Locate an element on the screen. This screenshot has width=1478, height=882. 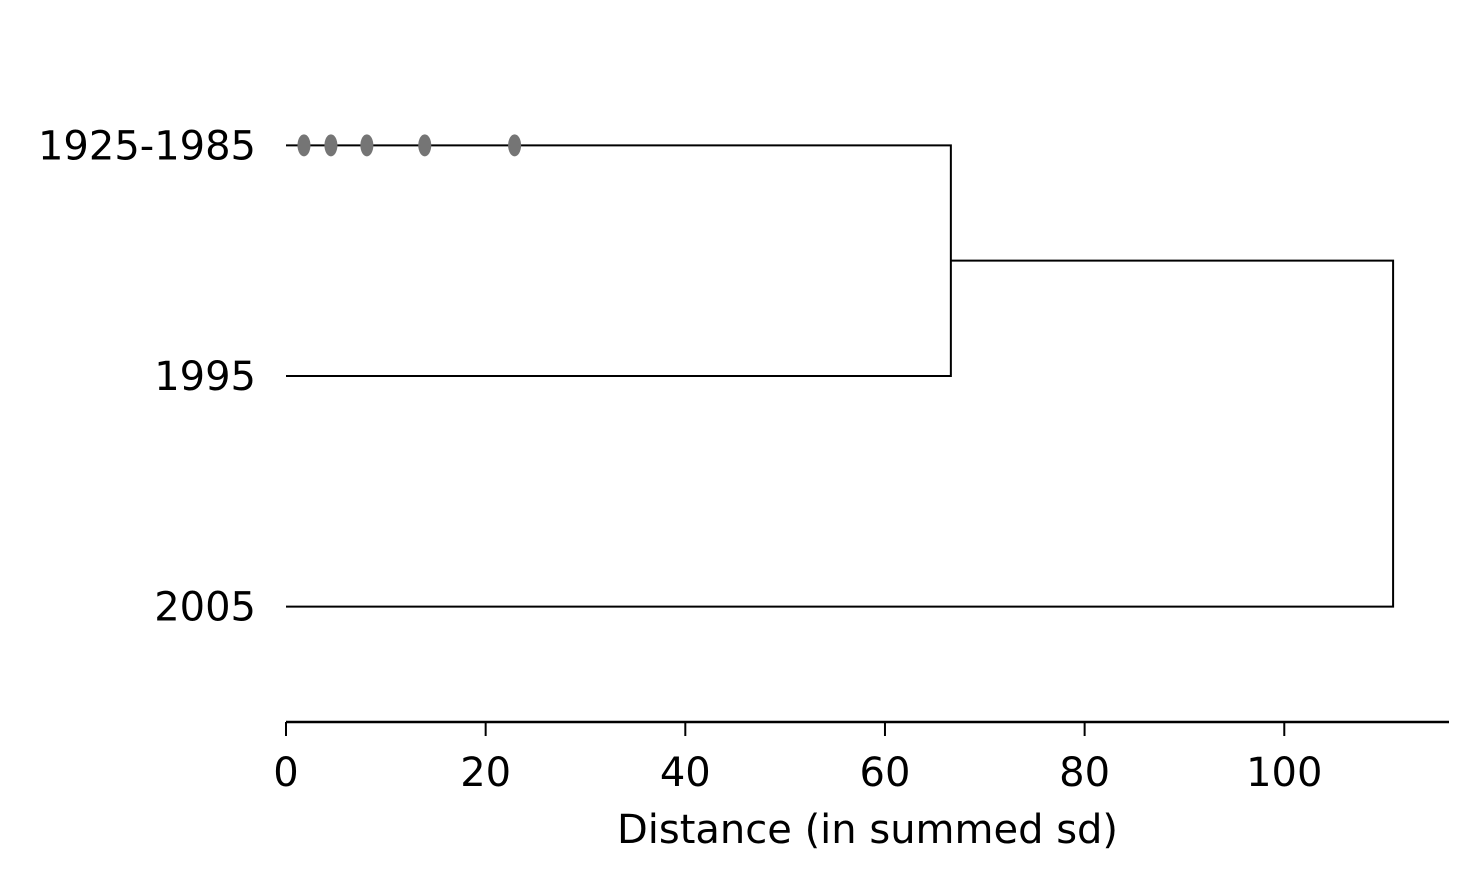
collapsed-merge-points is located at coordinates (409, 145).